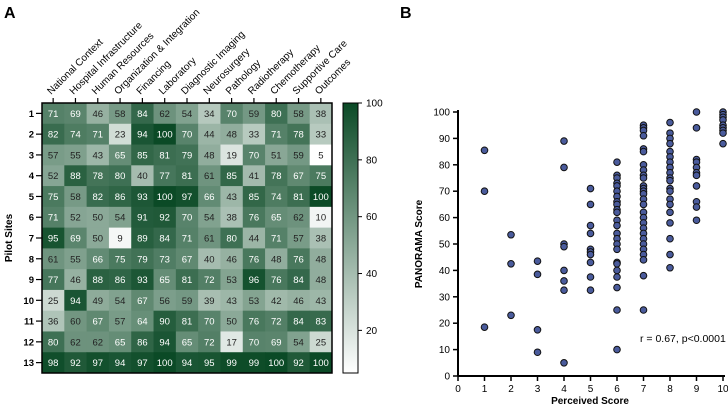 This screenshot has width=728, height=411. I want to click on heatmap-cell-value: 49, so click(97, 301).